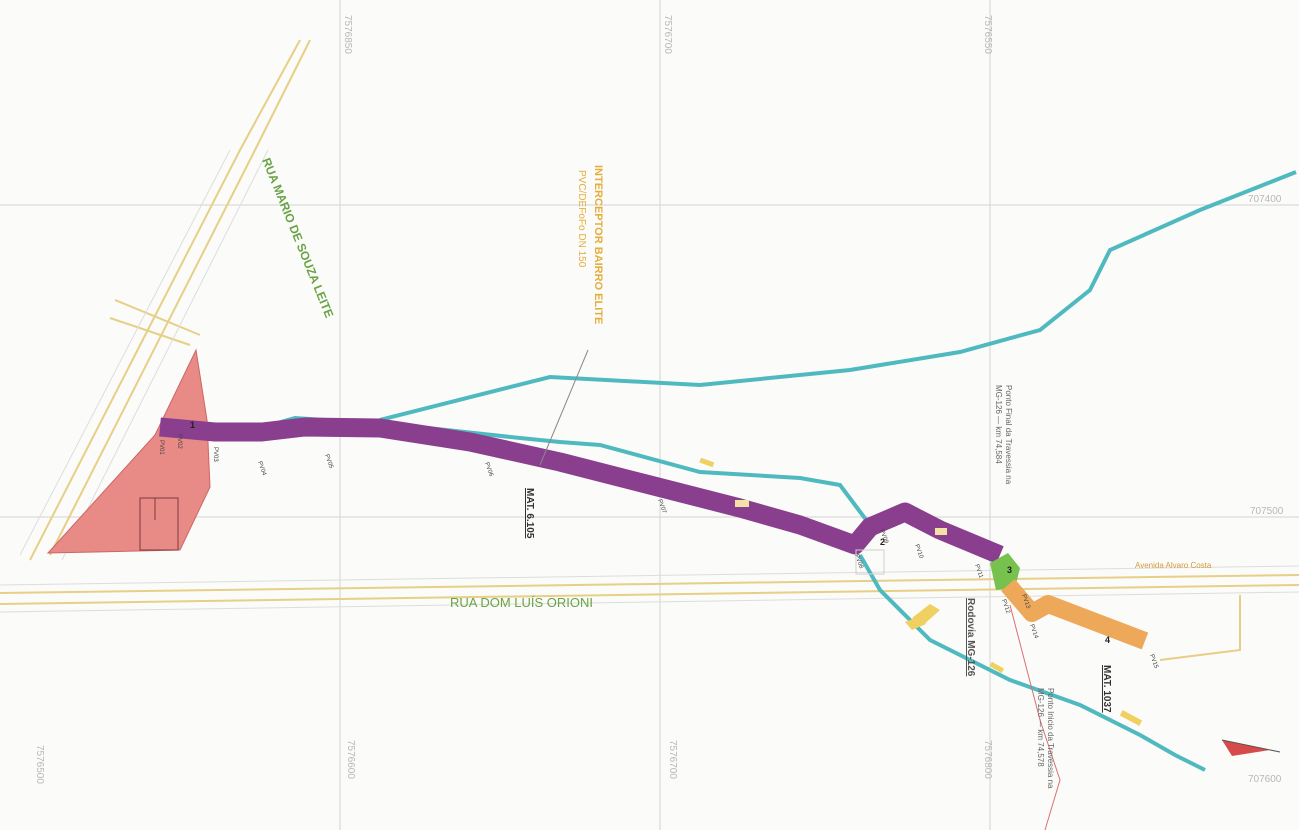 Image resolution: width=1299 pixels, height=830 pixels. Describe the element at coordinates (987, 34) in the screenshot. I see `grid-label-top-3: 7576550` at that location.